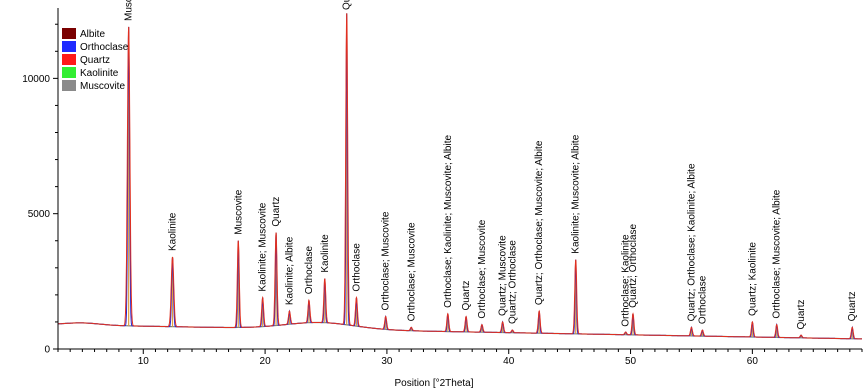 This screenshot has height=390, width=866. What do you see at coordinates (39, 214) in the screenshot?
I see `y-tick-label-5000: 5000` at bounding box center [39, 214].